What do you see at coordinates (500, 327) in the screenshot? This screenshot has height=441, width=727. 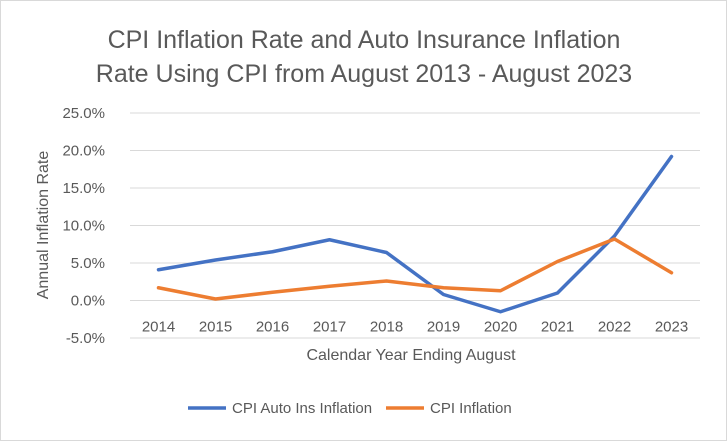 I see `x-tick-label: 2020` at bounding box center [500, 327].